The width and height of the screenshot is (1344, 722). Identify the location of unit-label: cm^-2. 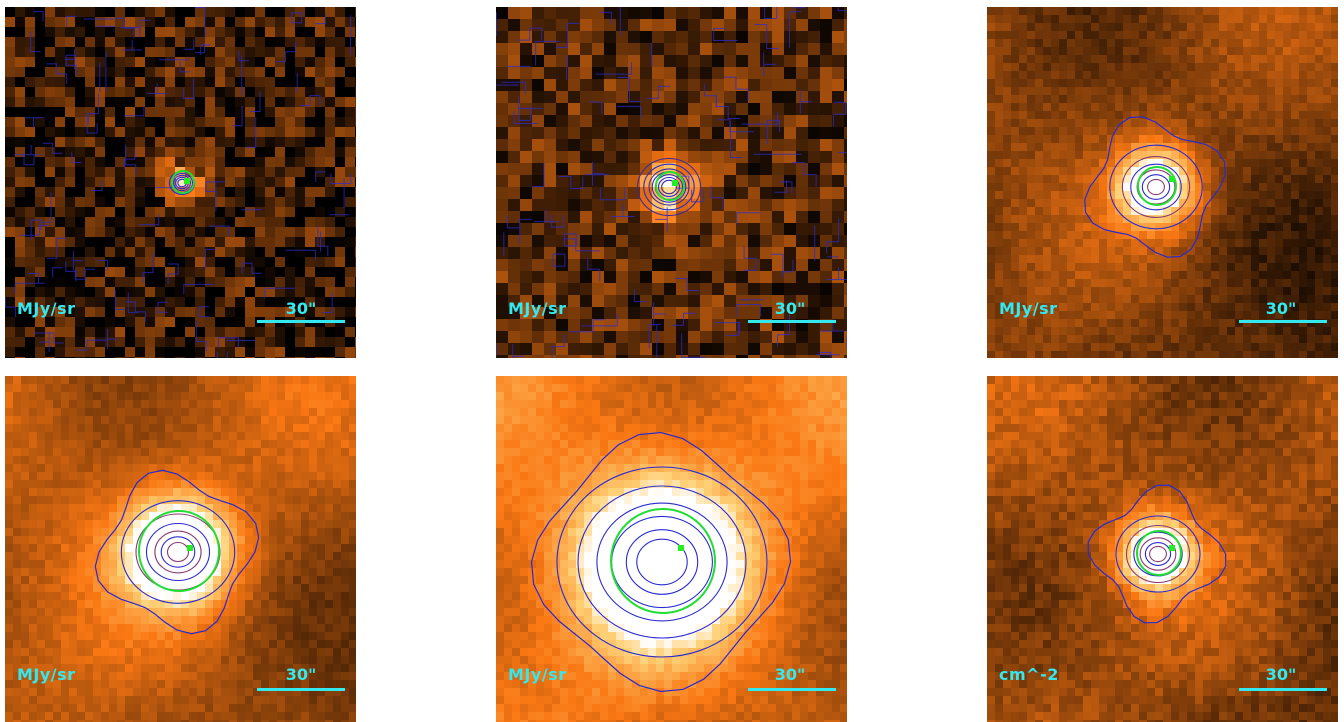
(1029, 674).